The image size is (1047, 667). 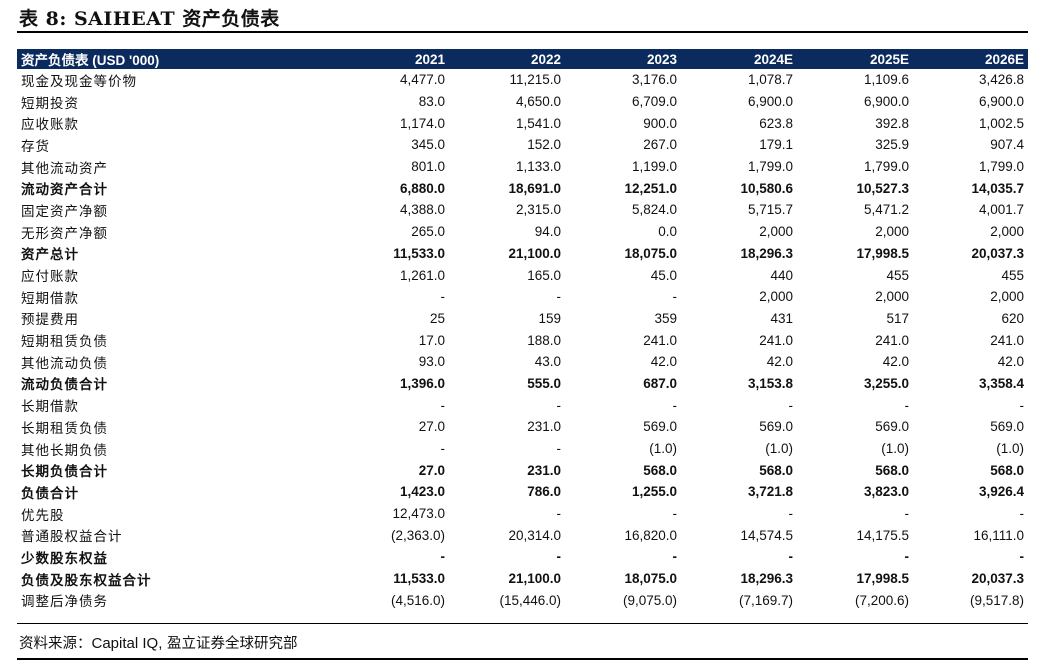 What do you see at coordinates (50, 255) in the screenshot?
I see `row-label: 资产总计` at bounding box center [50, 255].